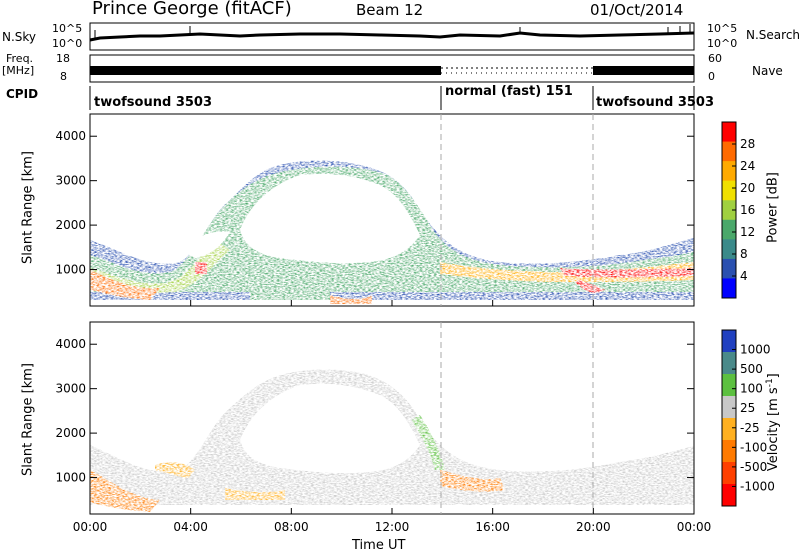  What do you see at coordinates (711, 76) in the screenshot?
I see `nave-tick-bottom: 0` at bounding box center [711, 76].